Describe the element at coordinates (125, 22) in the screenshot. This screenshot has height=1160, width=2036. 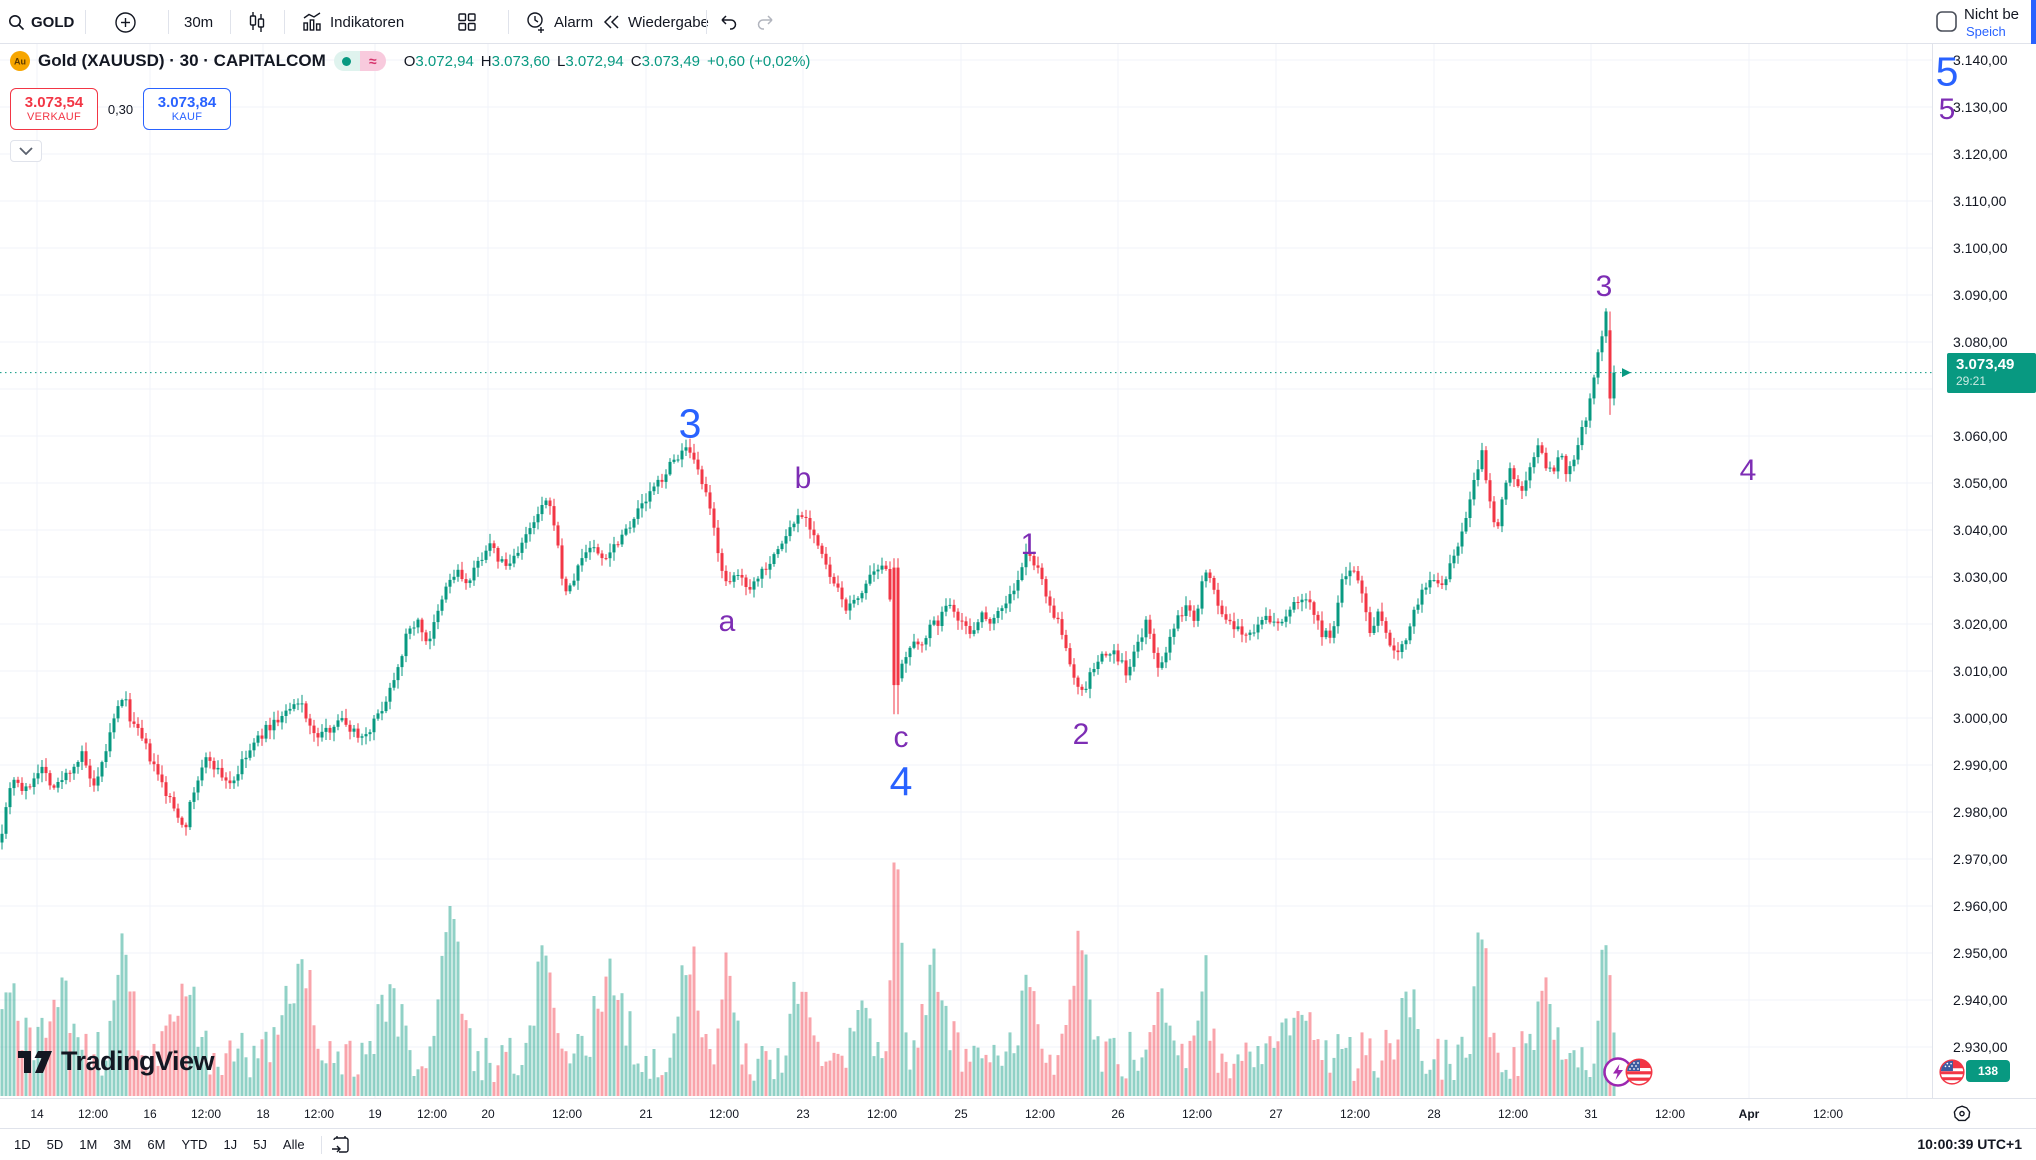
I see `compare-add-button` at that location.